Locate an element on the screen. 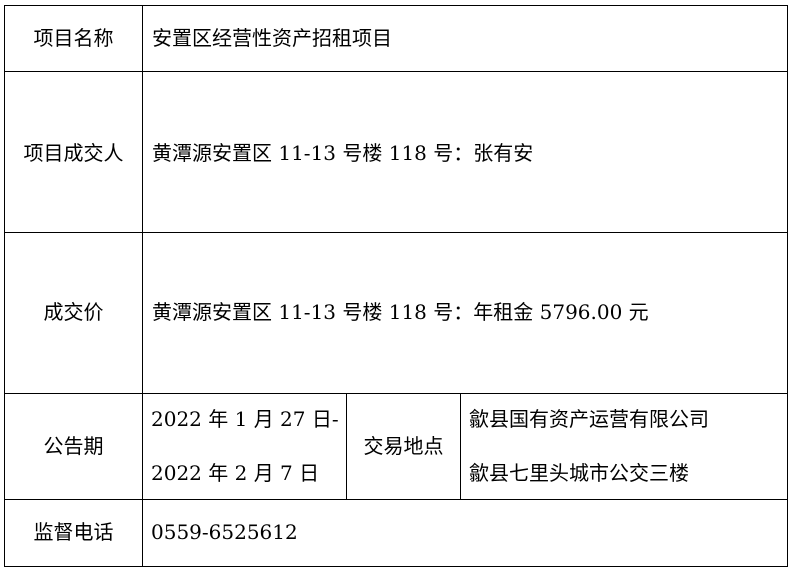 The width and height of the screenshot is (791, 575). price-label: 成交价 is located at coordinates (73, 312).